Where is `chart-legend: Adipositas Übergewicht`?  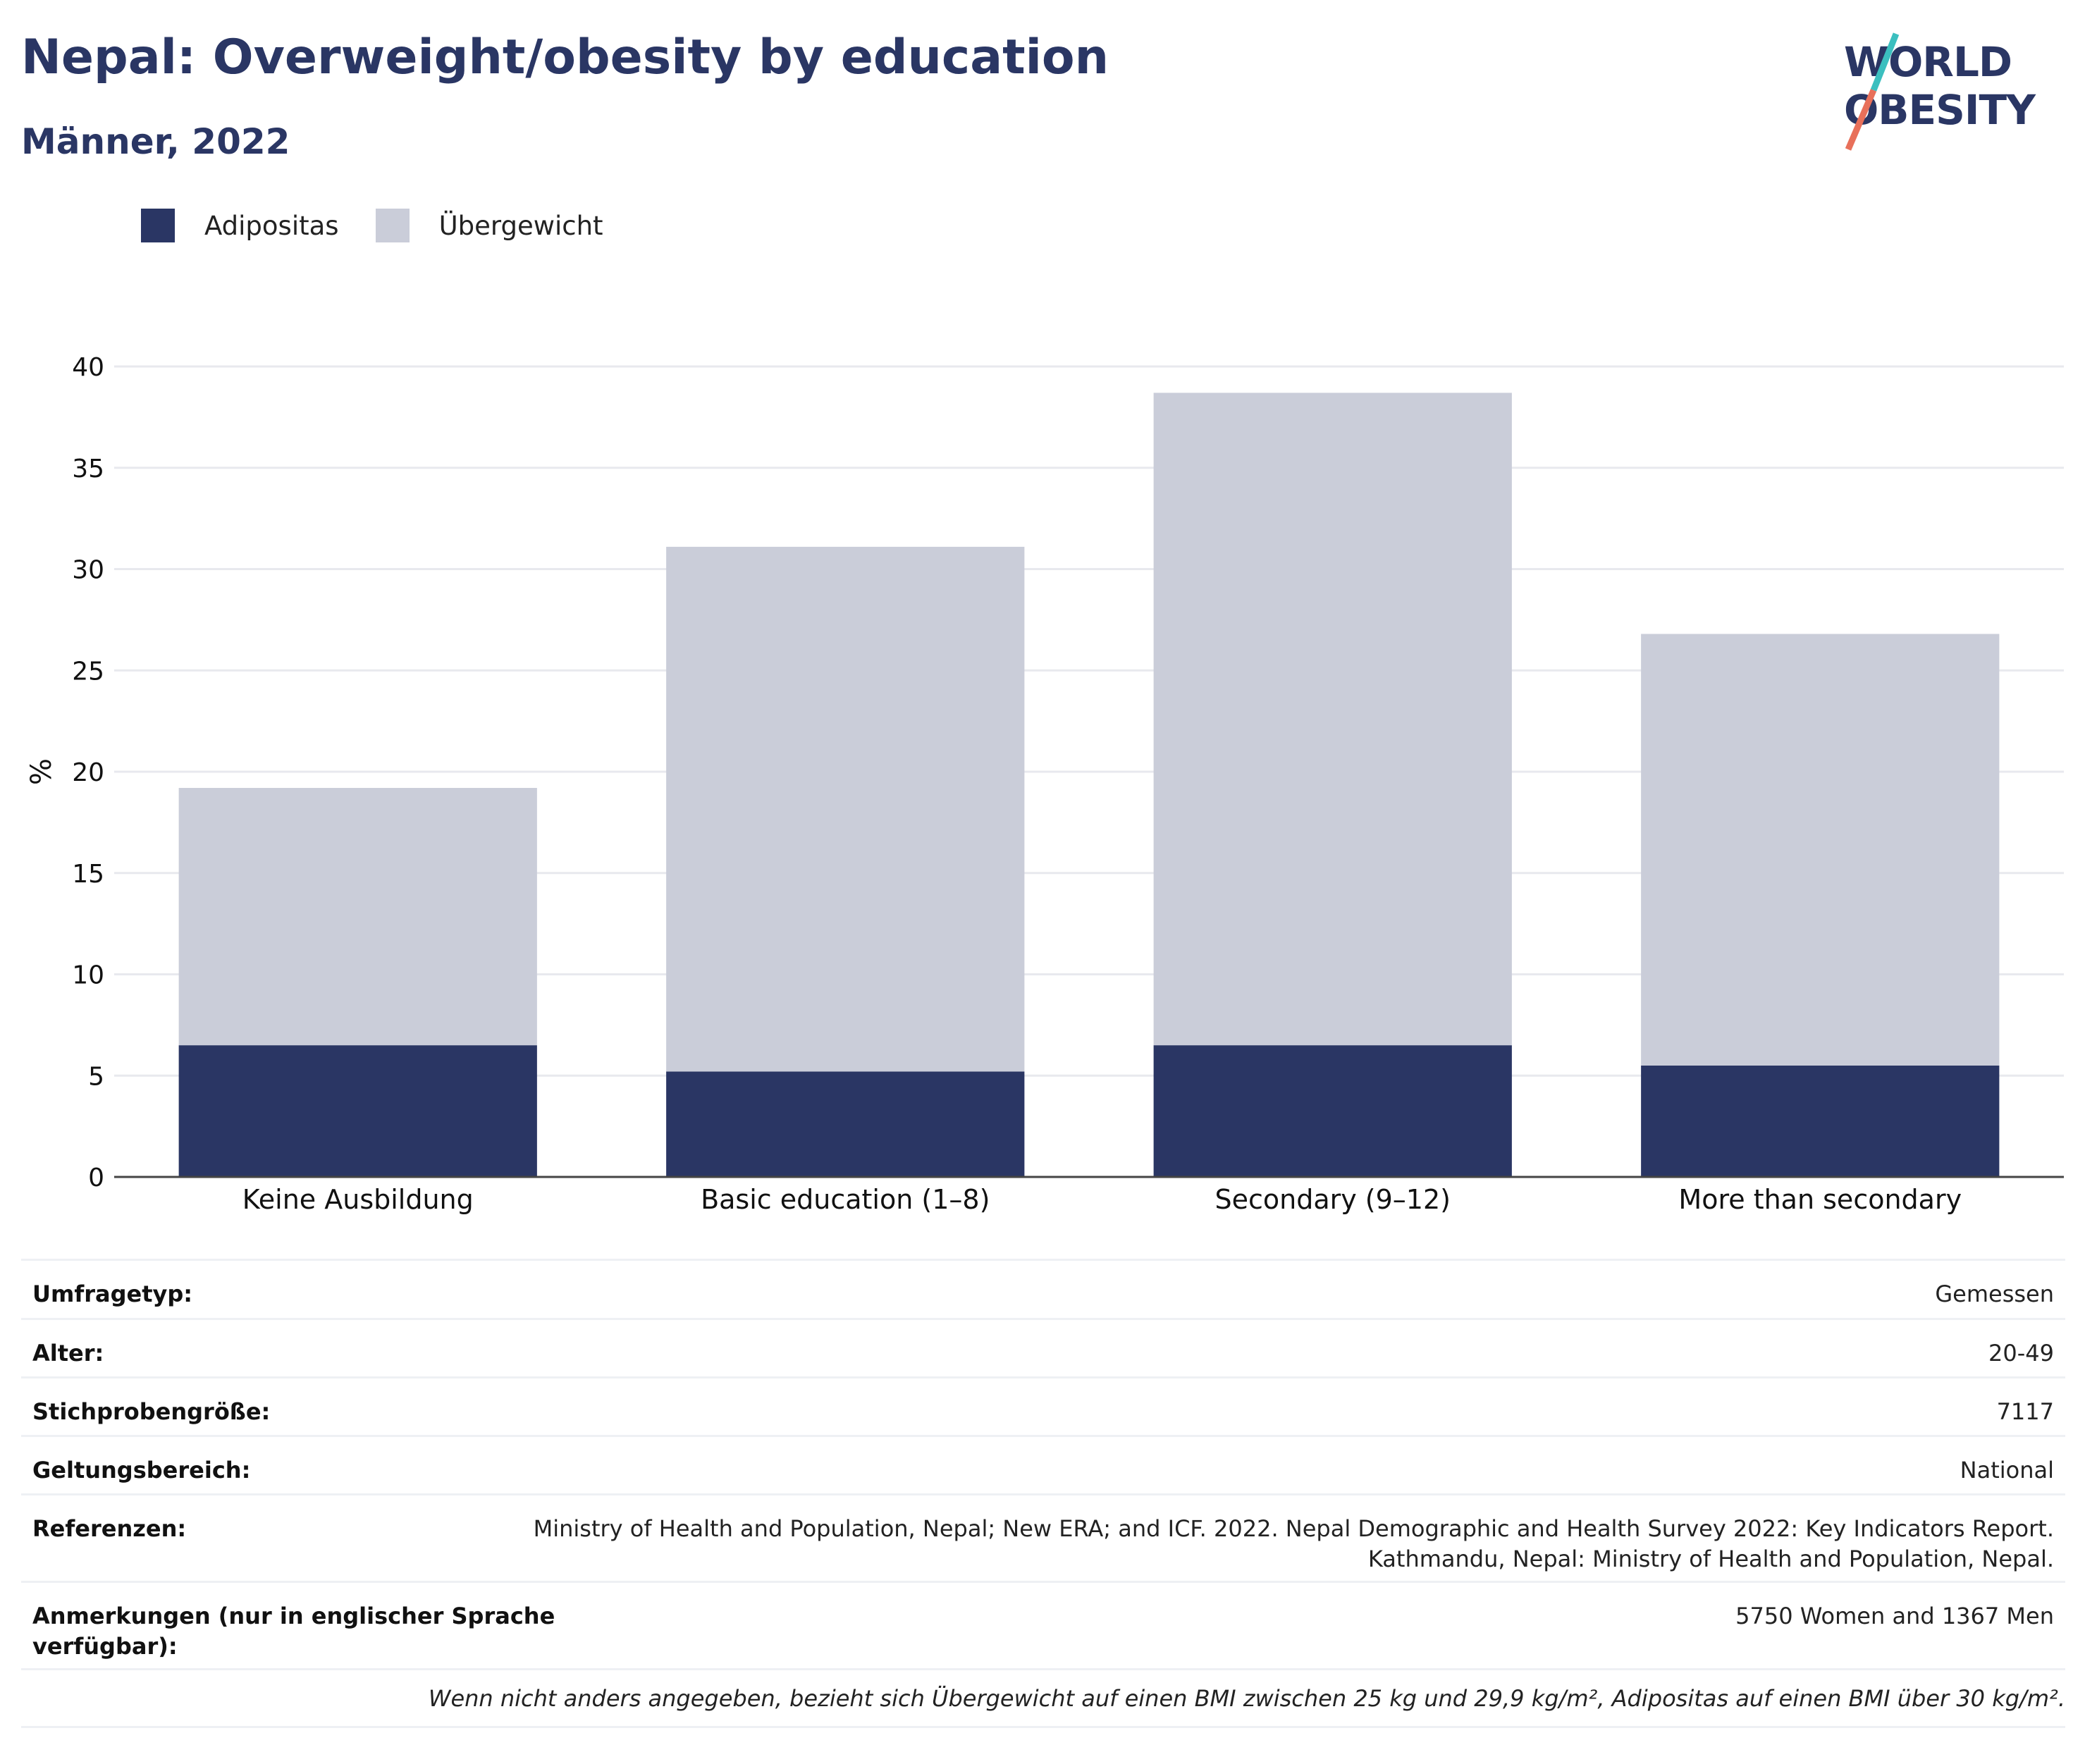
chart-legend: Adipositas Übergewicht is located at coordinates (390, 225).